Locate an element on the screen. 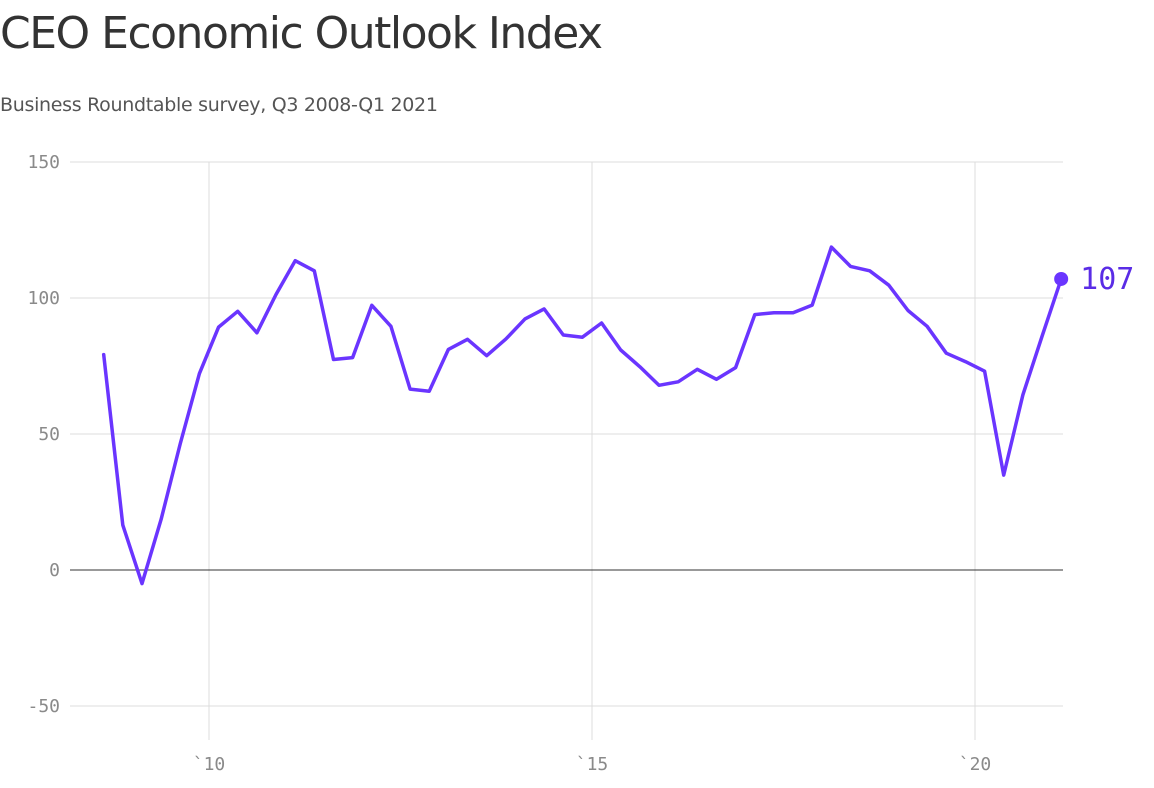 The height and width of the screenshot is (788, 1154). x-tick-label: `20 is located at coordinates (975, 764).